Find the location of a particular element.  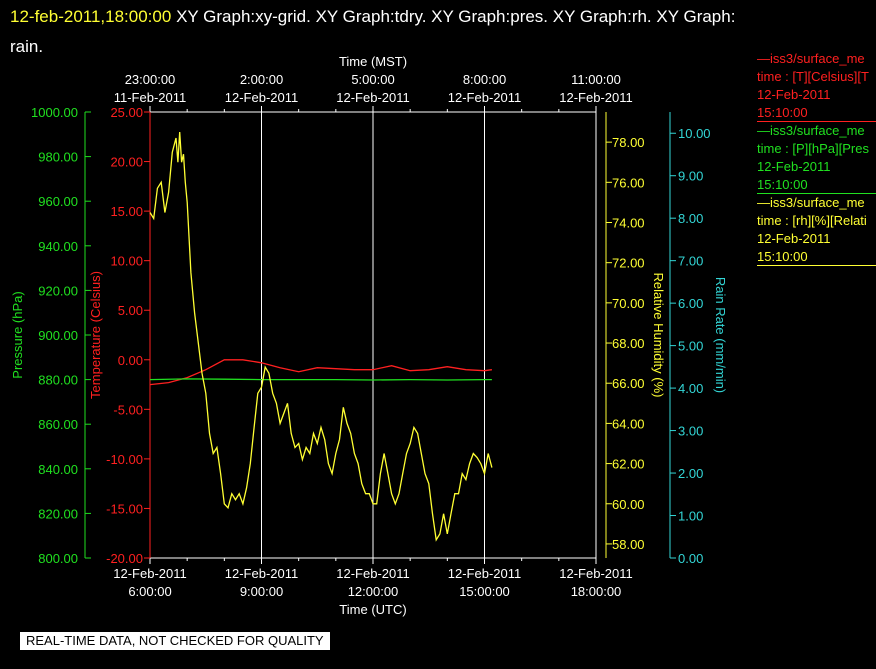

humidity-tick-label: 62.00 is located at coordinates (628, 464).